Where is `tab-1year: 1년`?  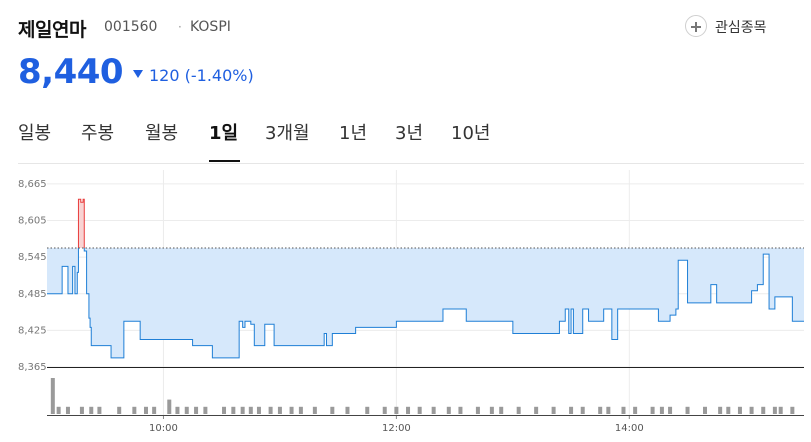 tab-1year: 1년 is located at coordinates (353, 133).